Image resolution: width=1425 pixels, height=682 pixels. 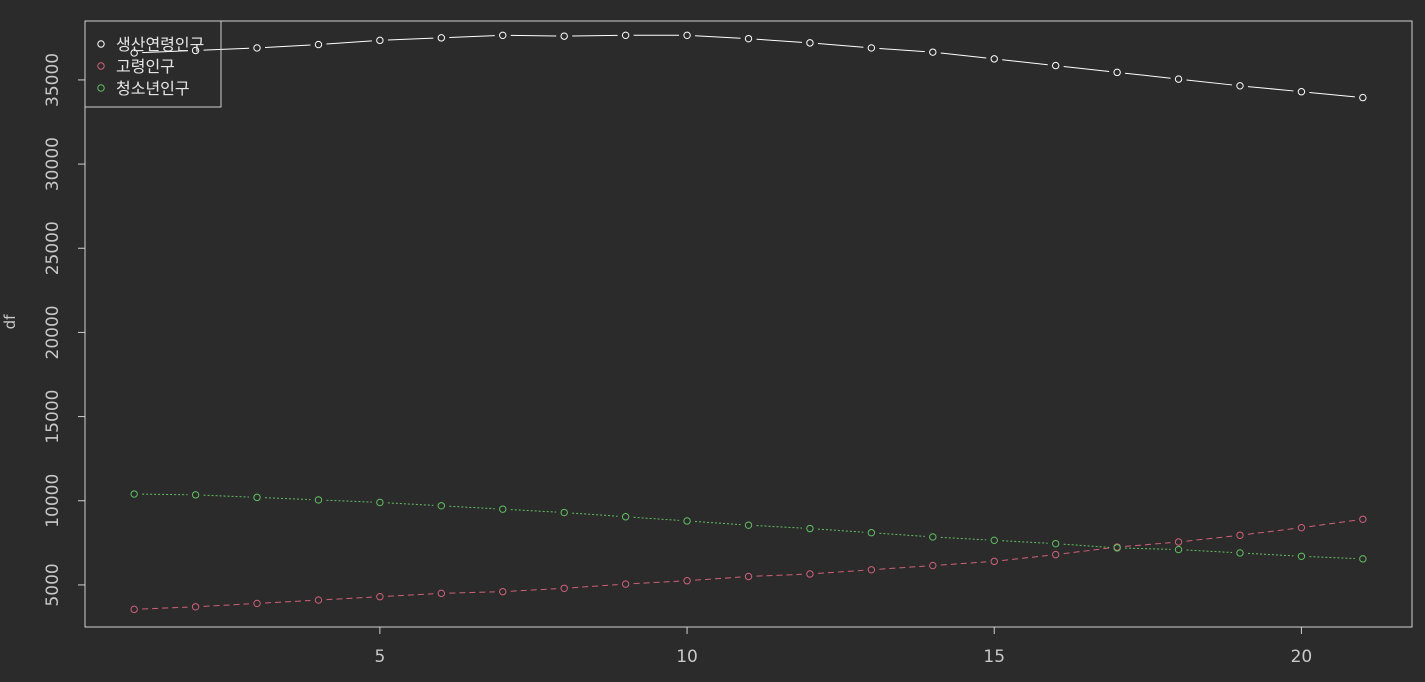 What do you see at coordinates (53, 417) in the screenshot?
I see `y-tick-label: 15000` at bounding box center [53, 417].